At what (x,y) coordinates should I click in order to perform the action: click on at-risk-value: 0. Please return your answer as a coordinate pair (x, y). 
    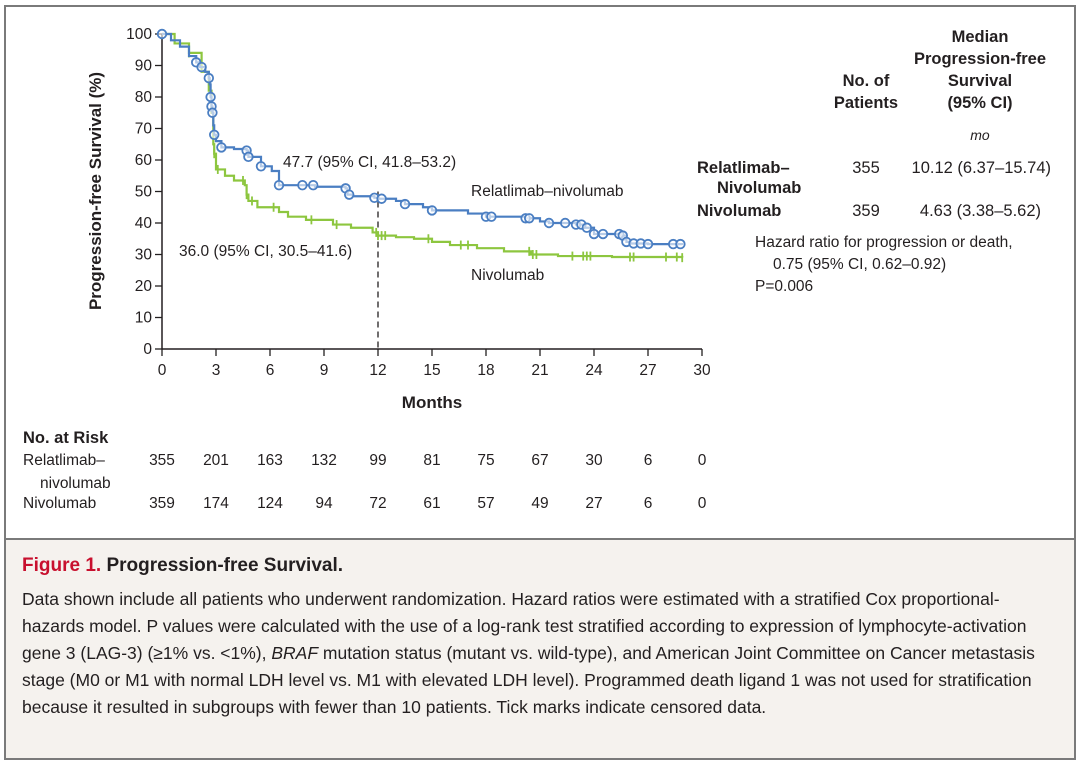
    Looking at the image, I should click on (702, 503).